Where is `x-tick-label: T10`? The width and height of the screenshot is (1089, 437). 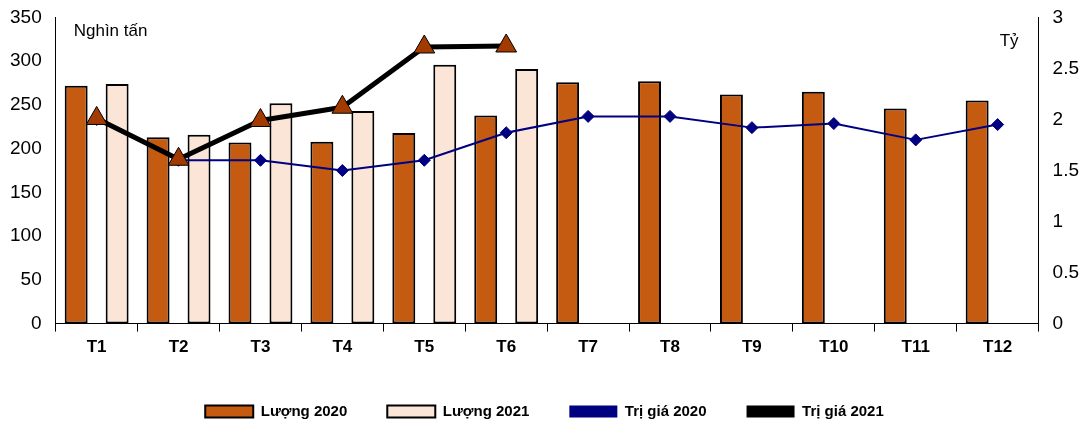 x-tick-label: T10 is located at coordinates (834, 347).